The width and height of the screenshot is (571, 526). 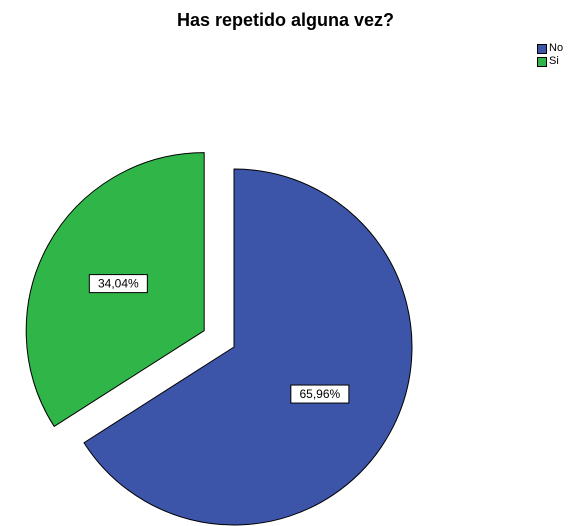 I want to click on legend-item-si: Si, so click(x=550, y=61).